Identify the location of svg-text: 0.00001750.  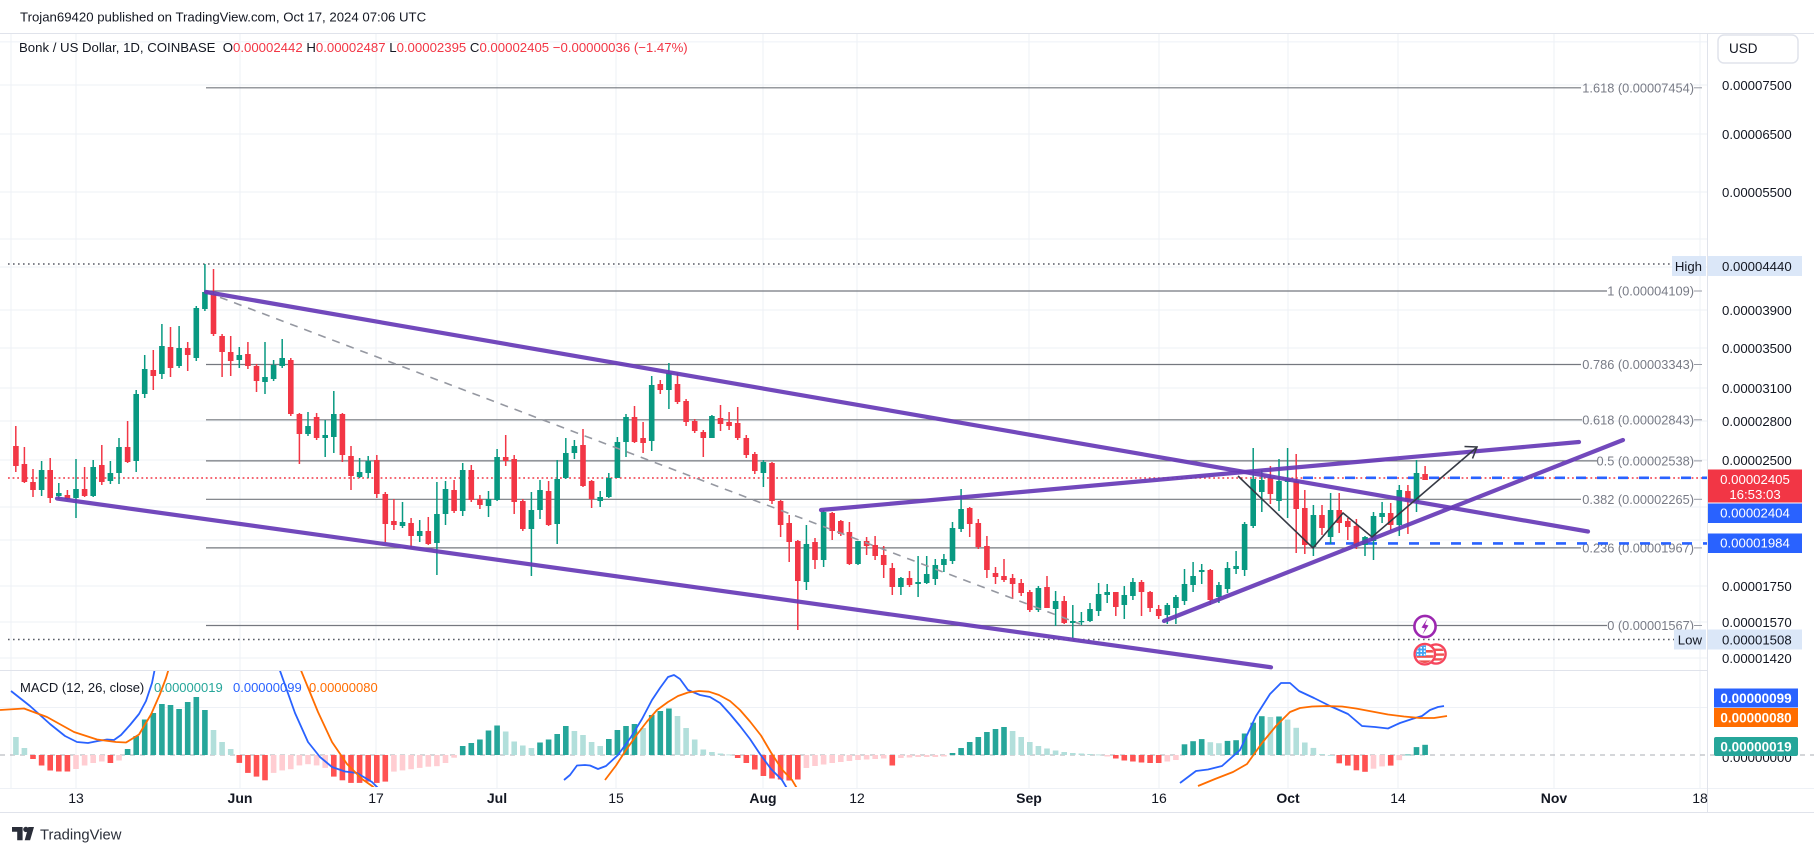
(1757, 586).